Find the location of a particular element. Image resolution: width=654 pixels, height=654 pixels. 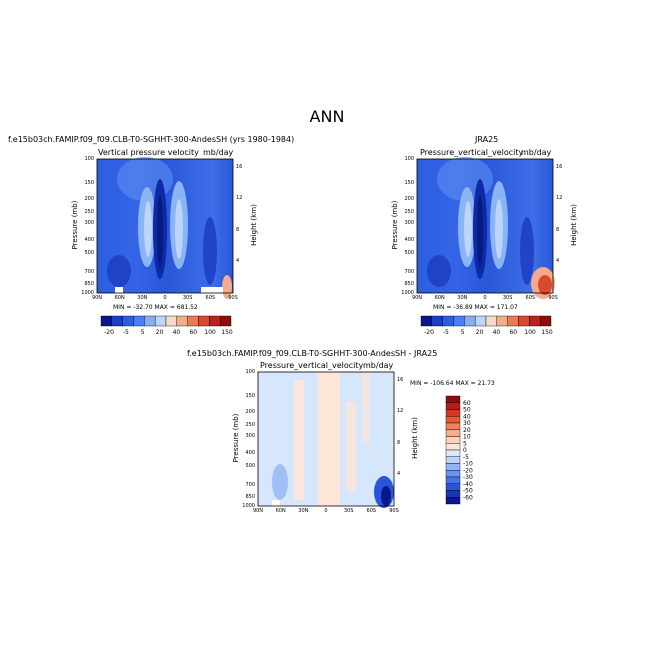

panel2-lat-tick-30S: 30S is located at coordinates (507, 298).